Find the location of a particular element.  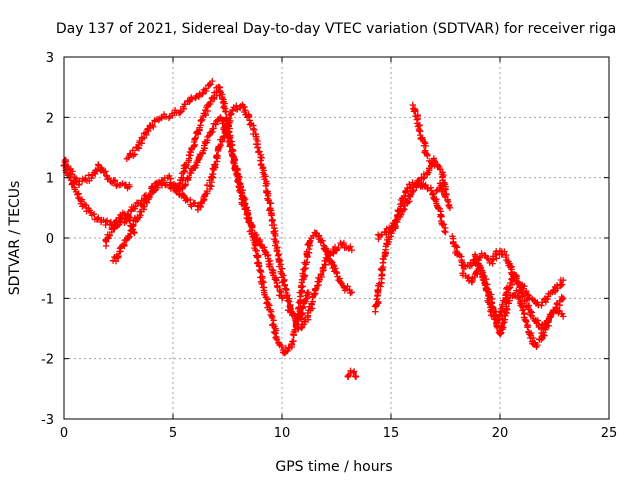

x-tick-label: 25 is located at coordinates (609, 433).